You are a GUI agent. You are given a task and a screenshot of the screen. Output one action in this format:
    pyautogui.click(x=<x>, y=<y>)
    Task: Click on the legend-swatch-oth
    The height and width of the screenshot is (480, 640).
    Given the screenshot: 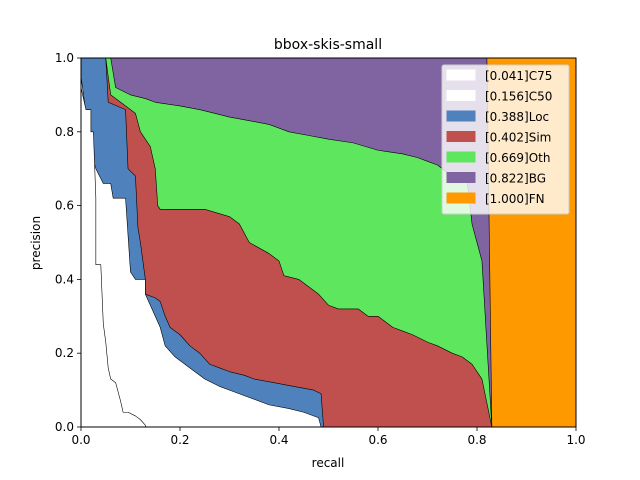 What is the action you would take?
    pyautogui.click(x=461, y=157)
    